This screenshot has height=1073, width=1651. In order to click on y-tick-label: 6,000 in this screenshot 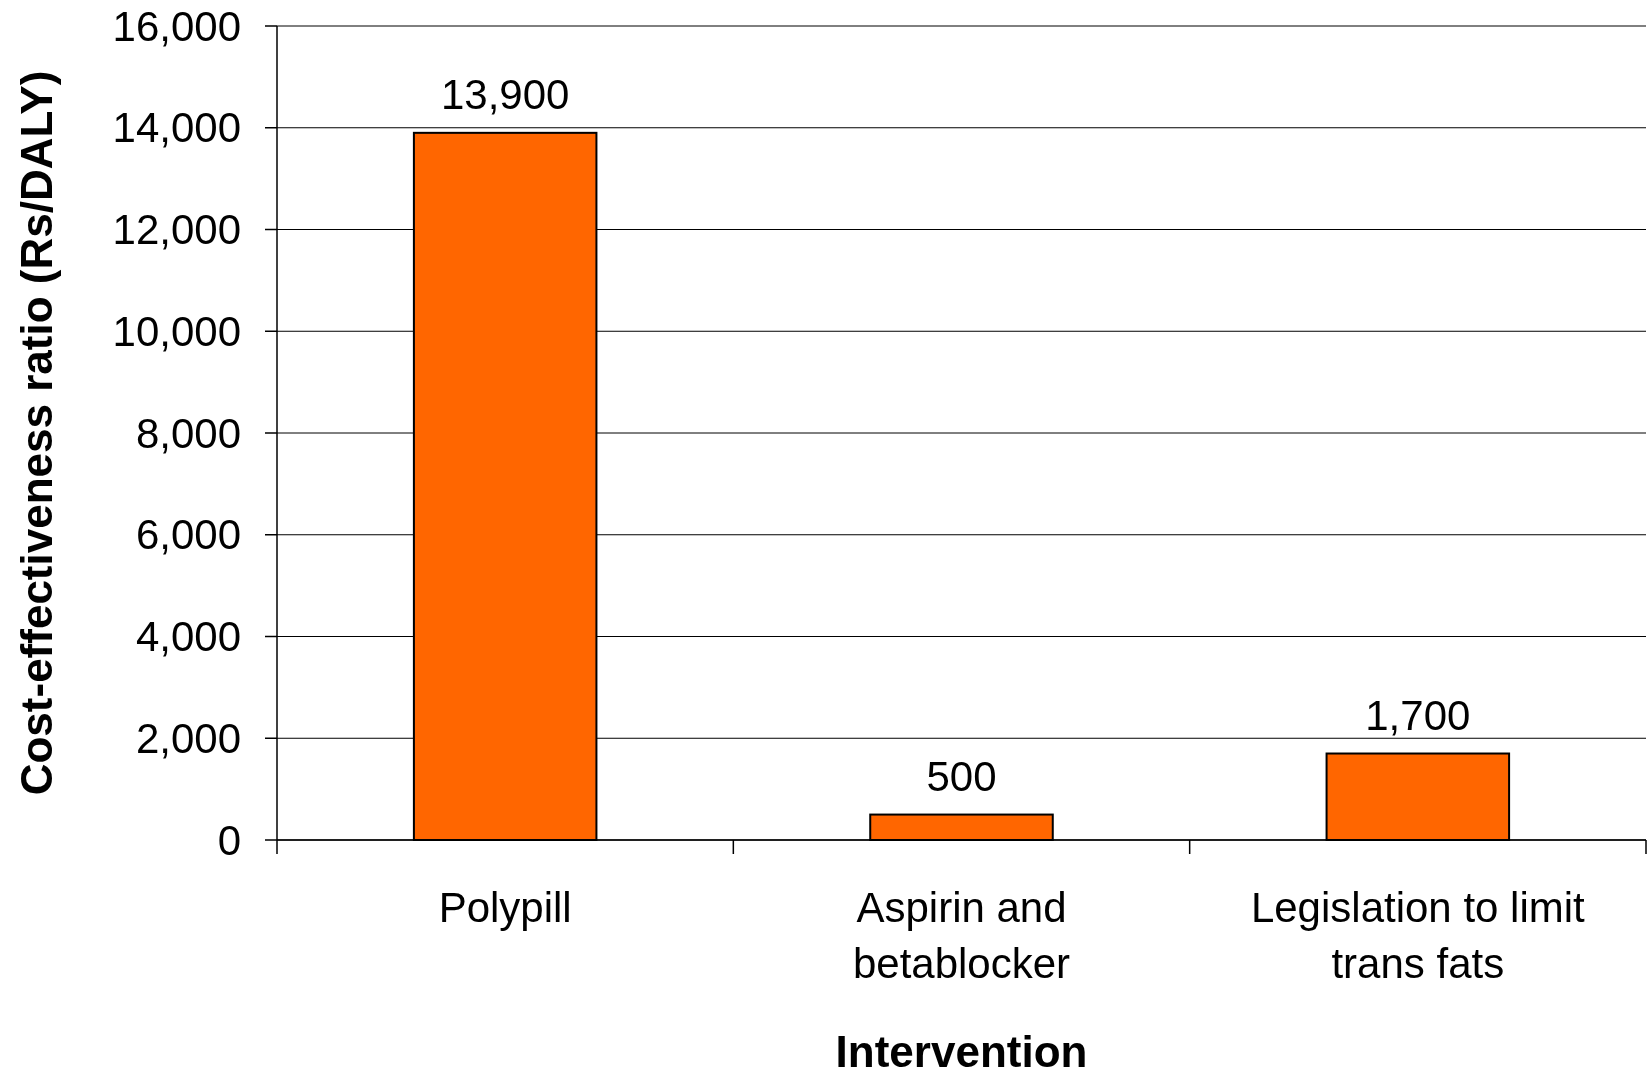, I will do `click(188, 535)`.